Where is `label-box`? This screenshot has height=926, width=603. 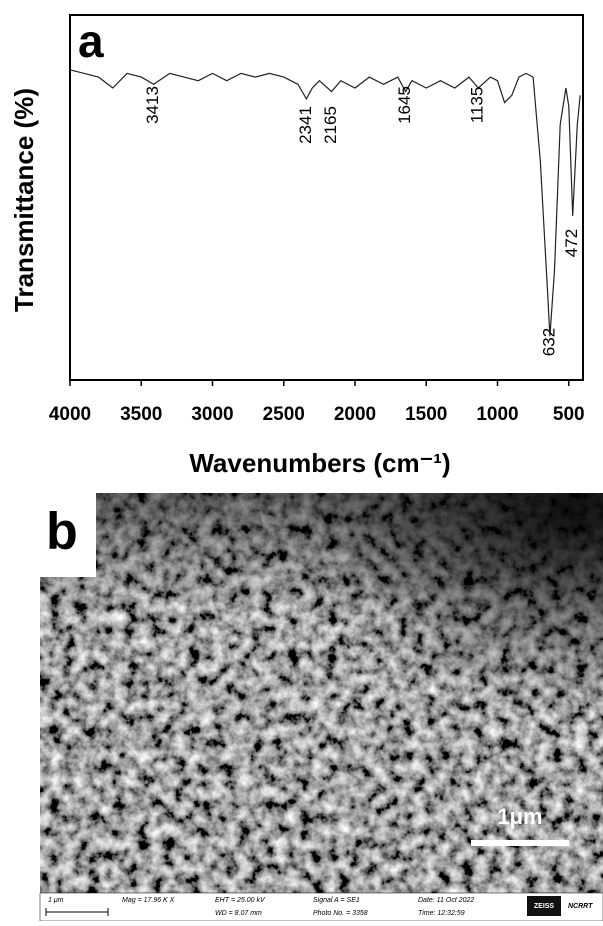
label-box is located at coordinates (68, 535).